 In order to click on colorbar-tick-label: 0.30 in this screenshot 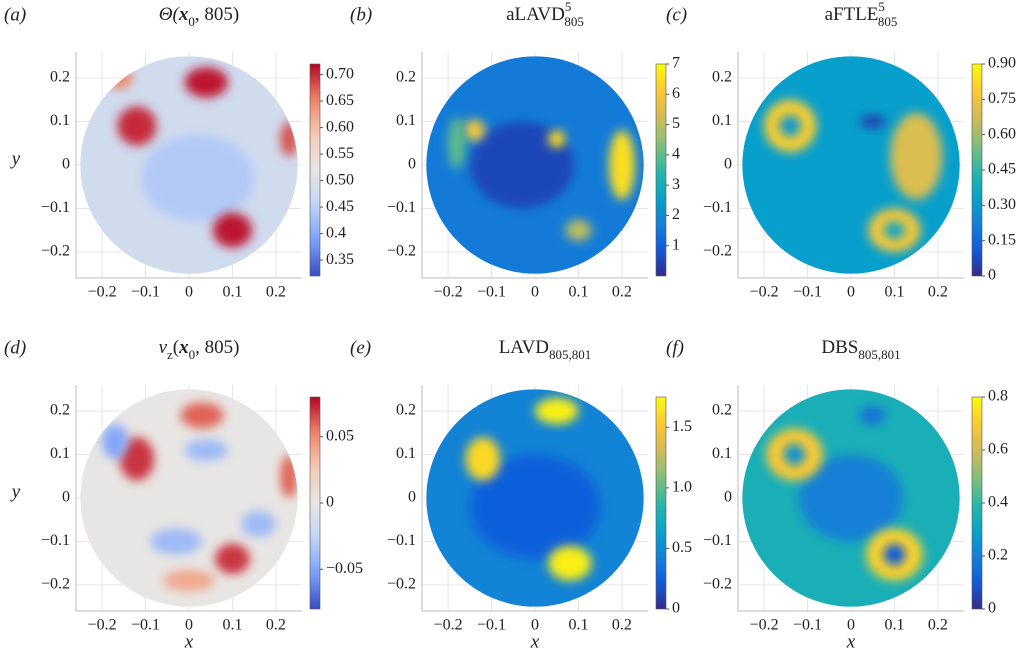, I will do `click(1002, 204)`.